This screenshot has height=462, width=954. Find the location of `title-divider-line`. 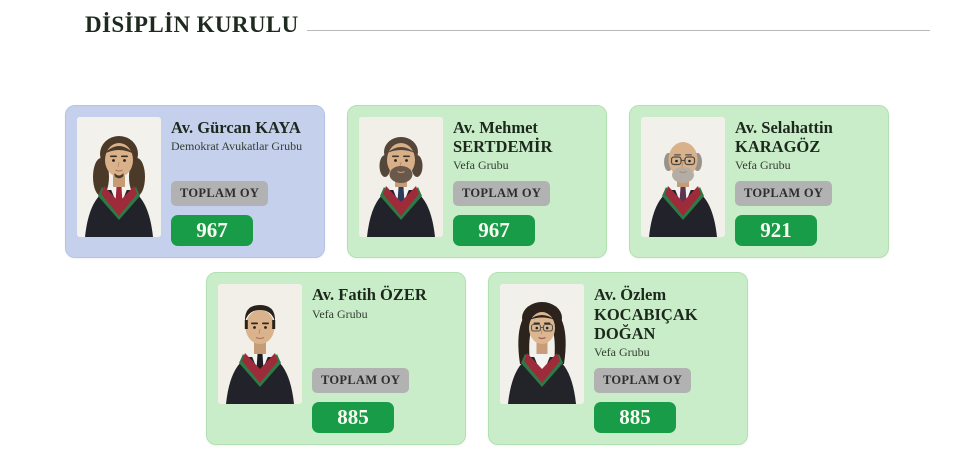

title-divider-line is located at coordinates (618, 31).